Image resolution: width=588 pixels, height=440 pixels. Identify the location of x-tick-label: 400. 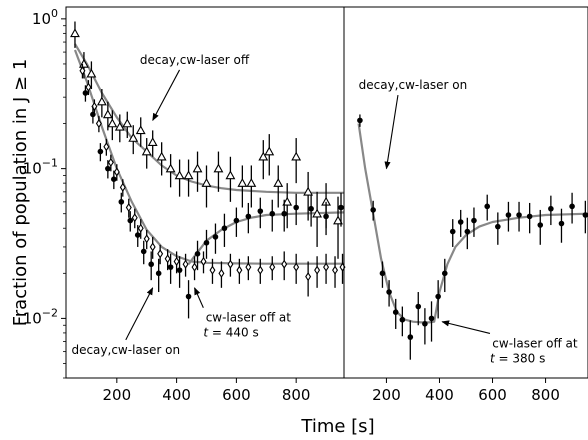
(176, 395).